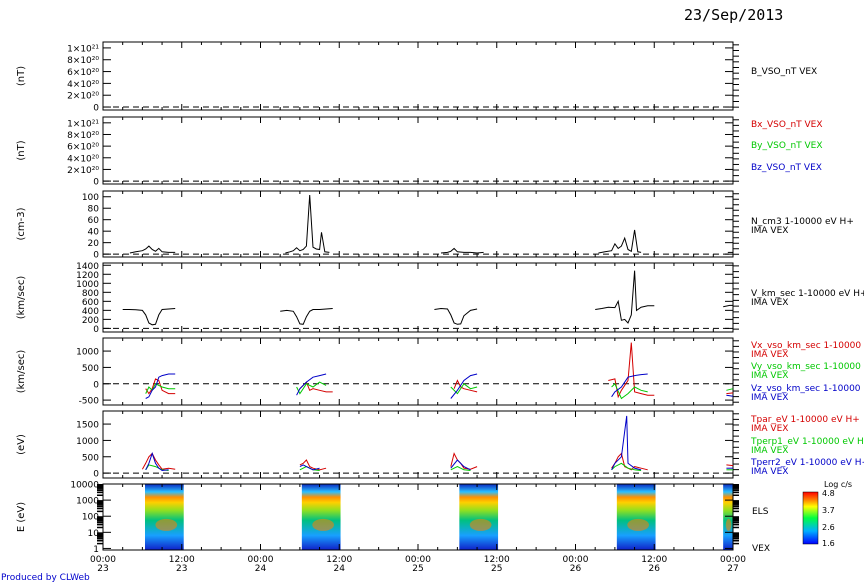 This screenshot has height=584, width=864. What do you see at coordinates (84, 486) in the screenshot?
I see `y-tick-label: 10000` at bounding box center [84, 486].